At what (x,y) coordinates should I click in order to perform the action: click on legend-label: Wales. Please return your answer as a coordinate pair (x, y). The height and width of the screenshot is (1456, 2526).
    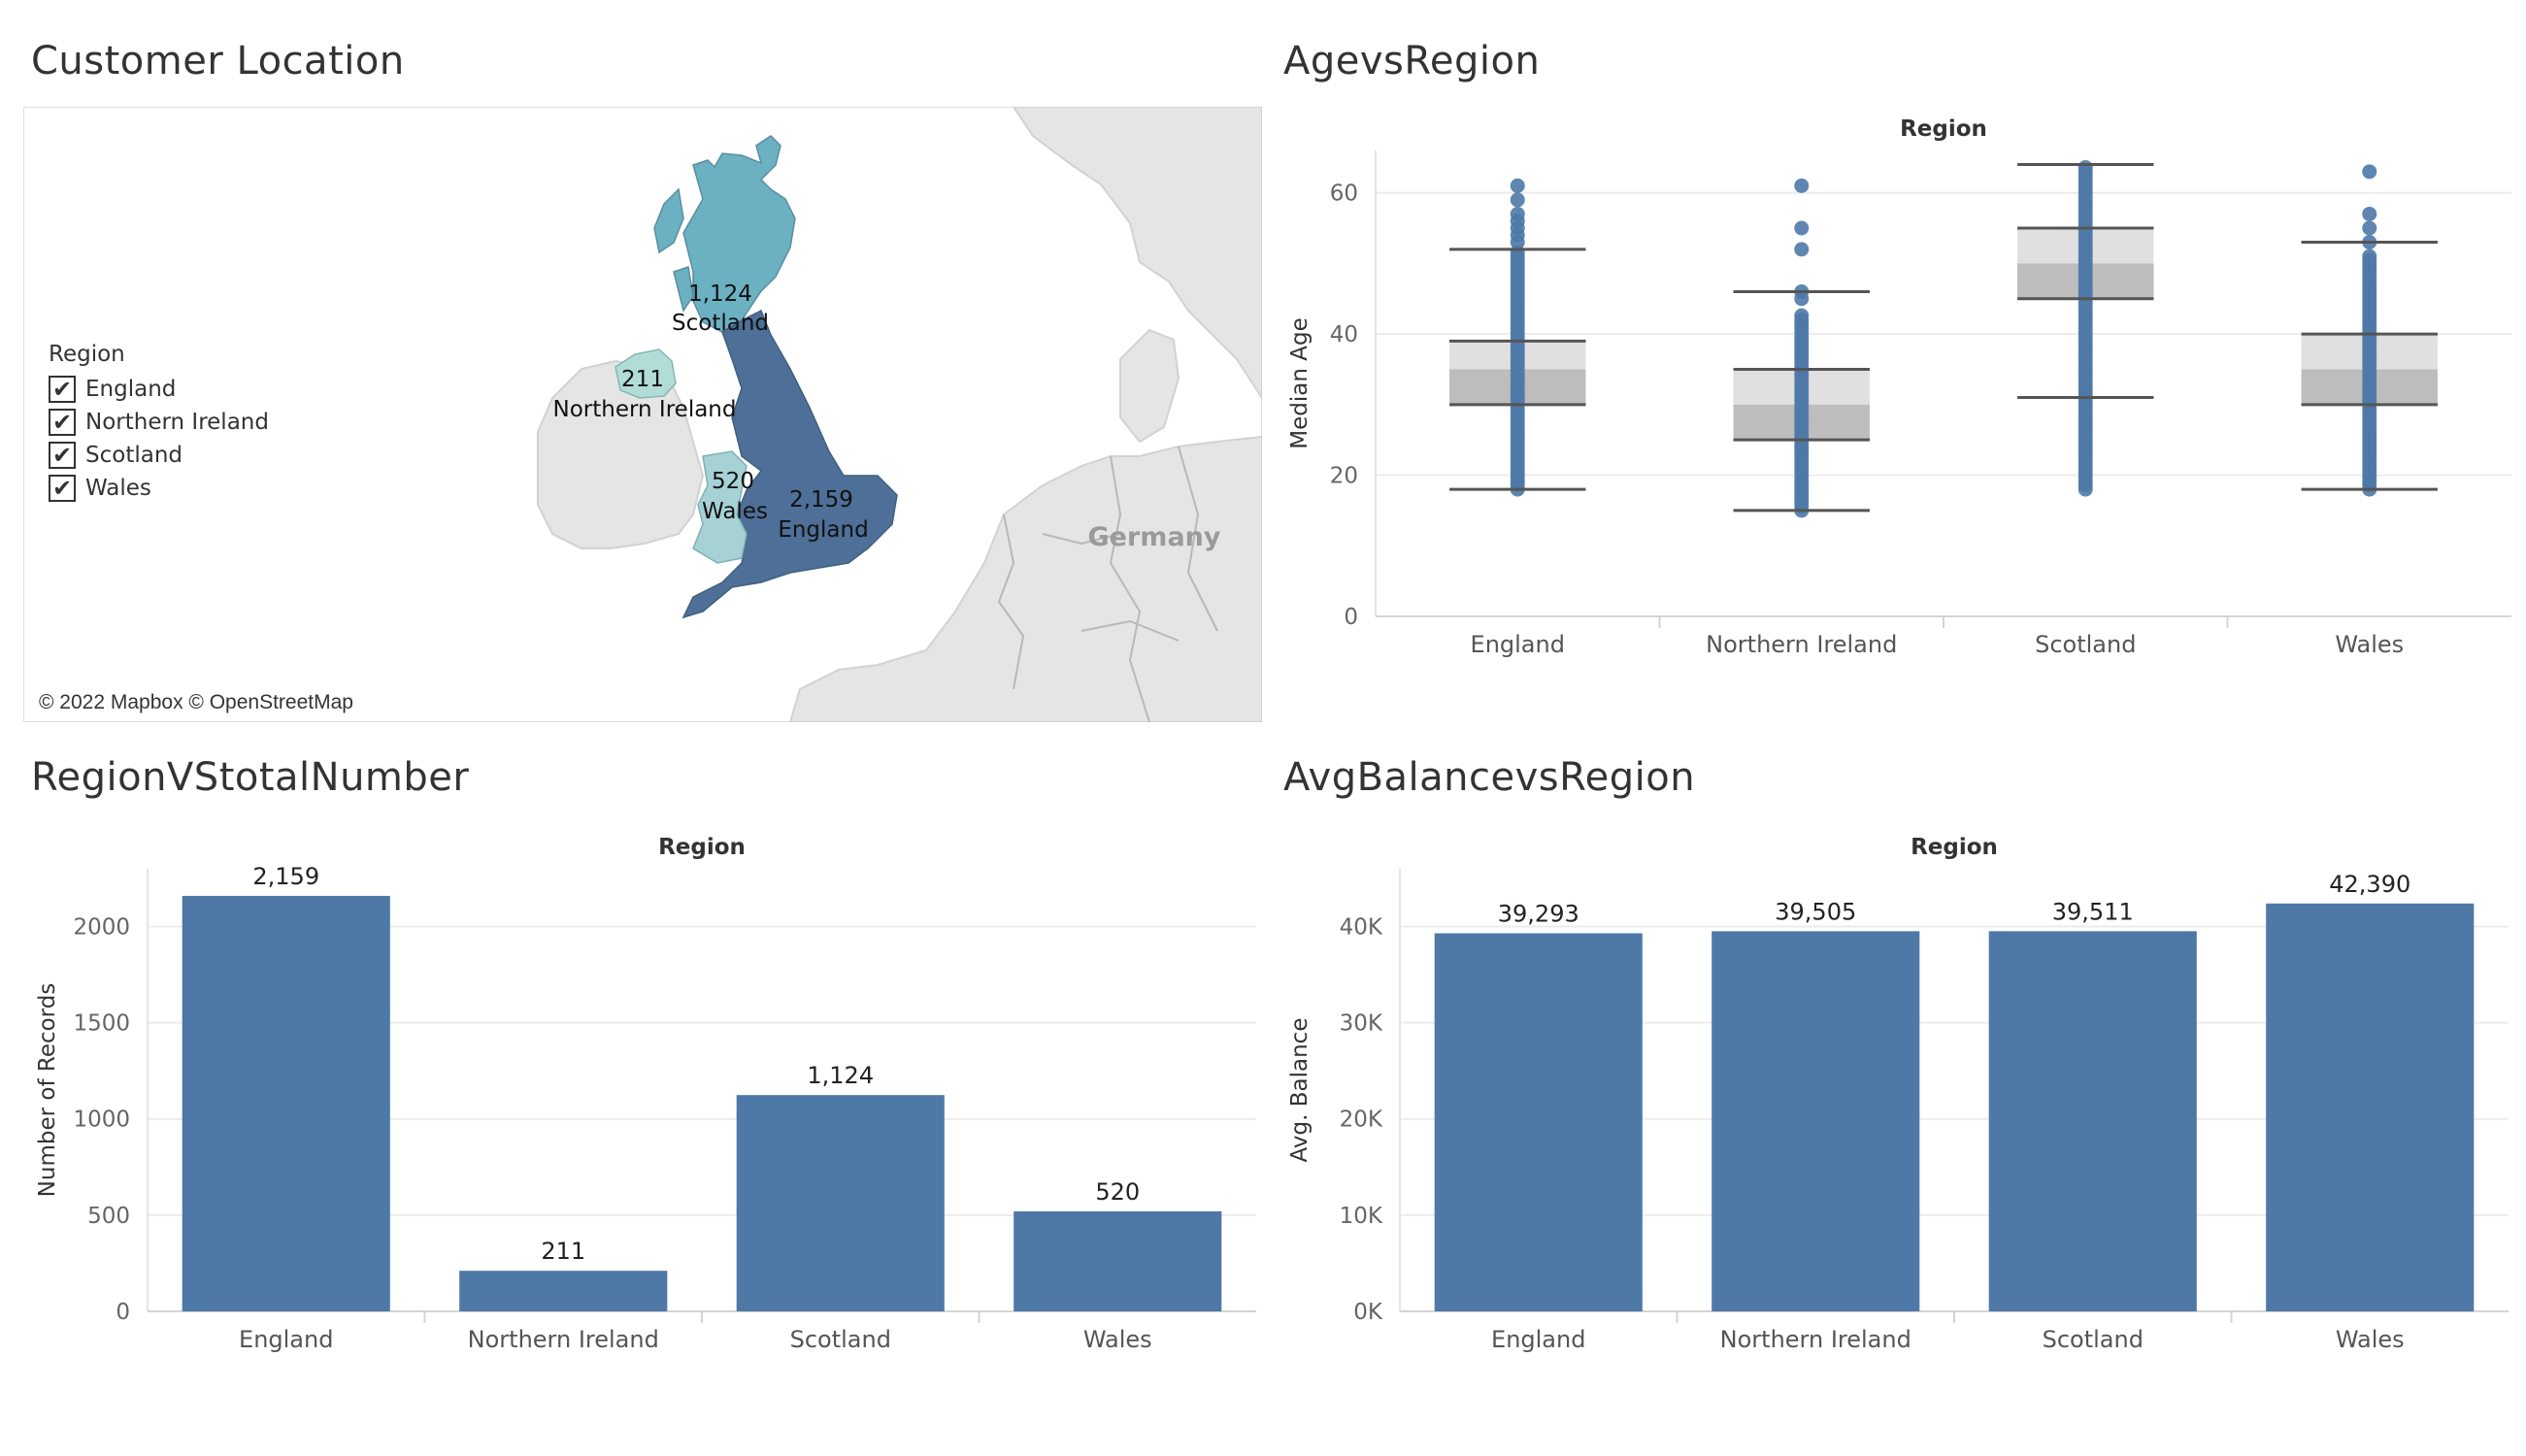
    Looking at the image, I should click on (118, 488).